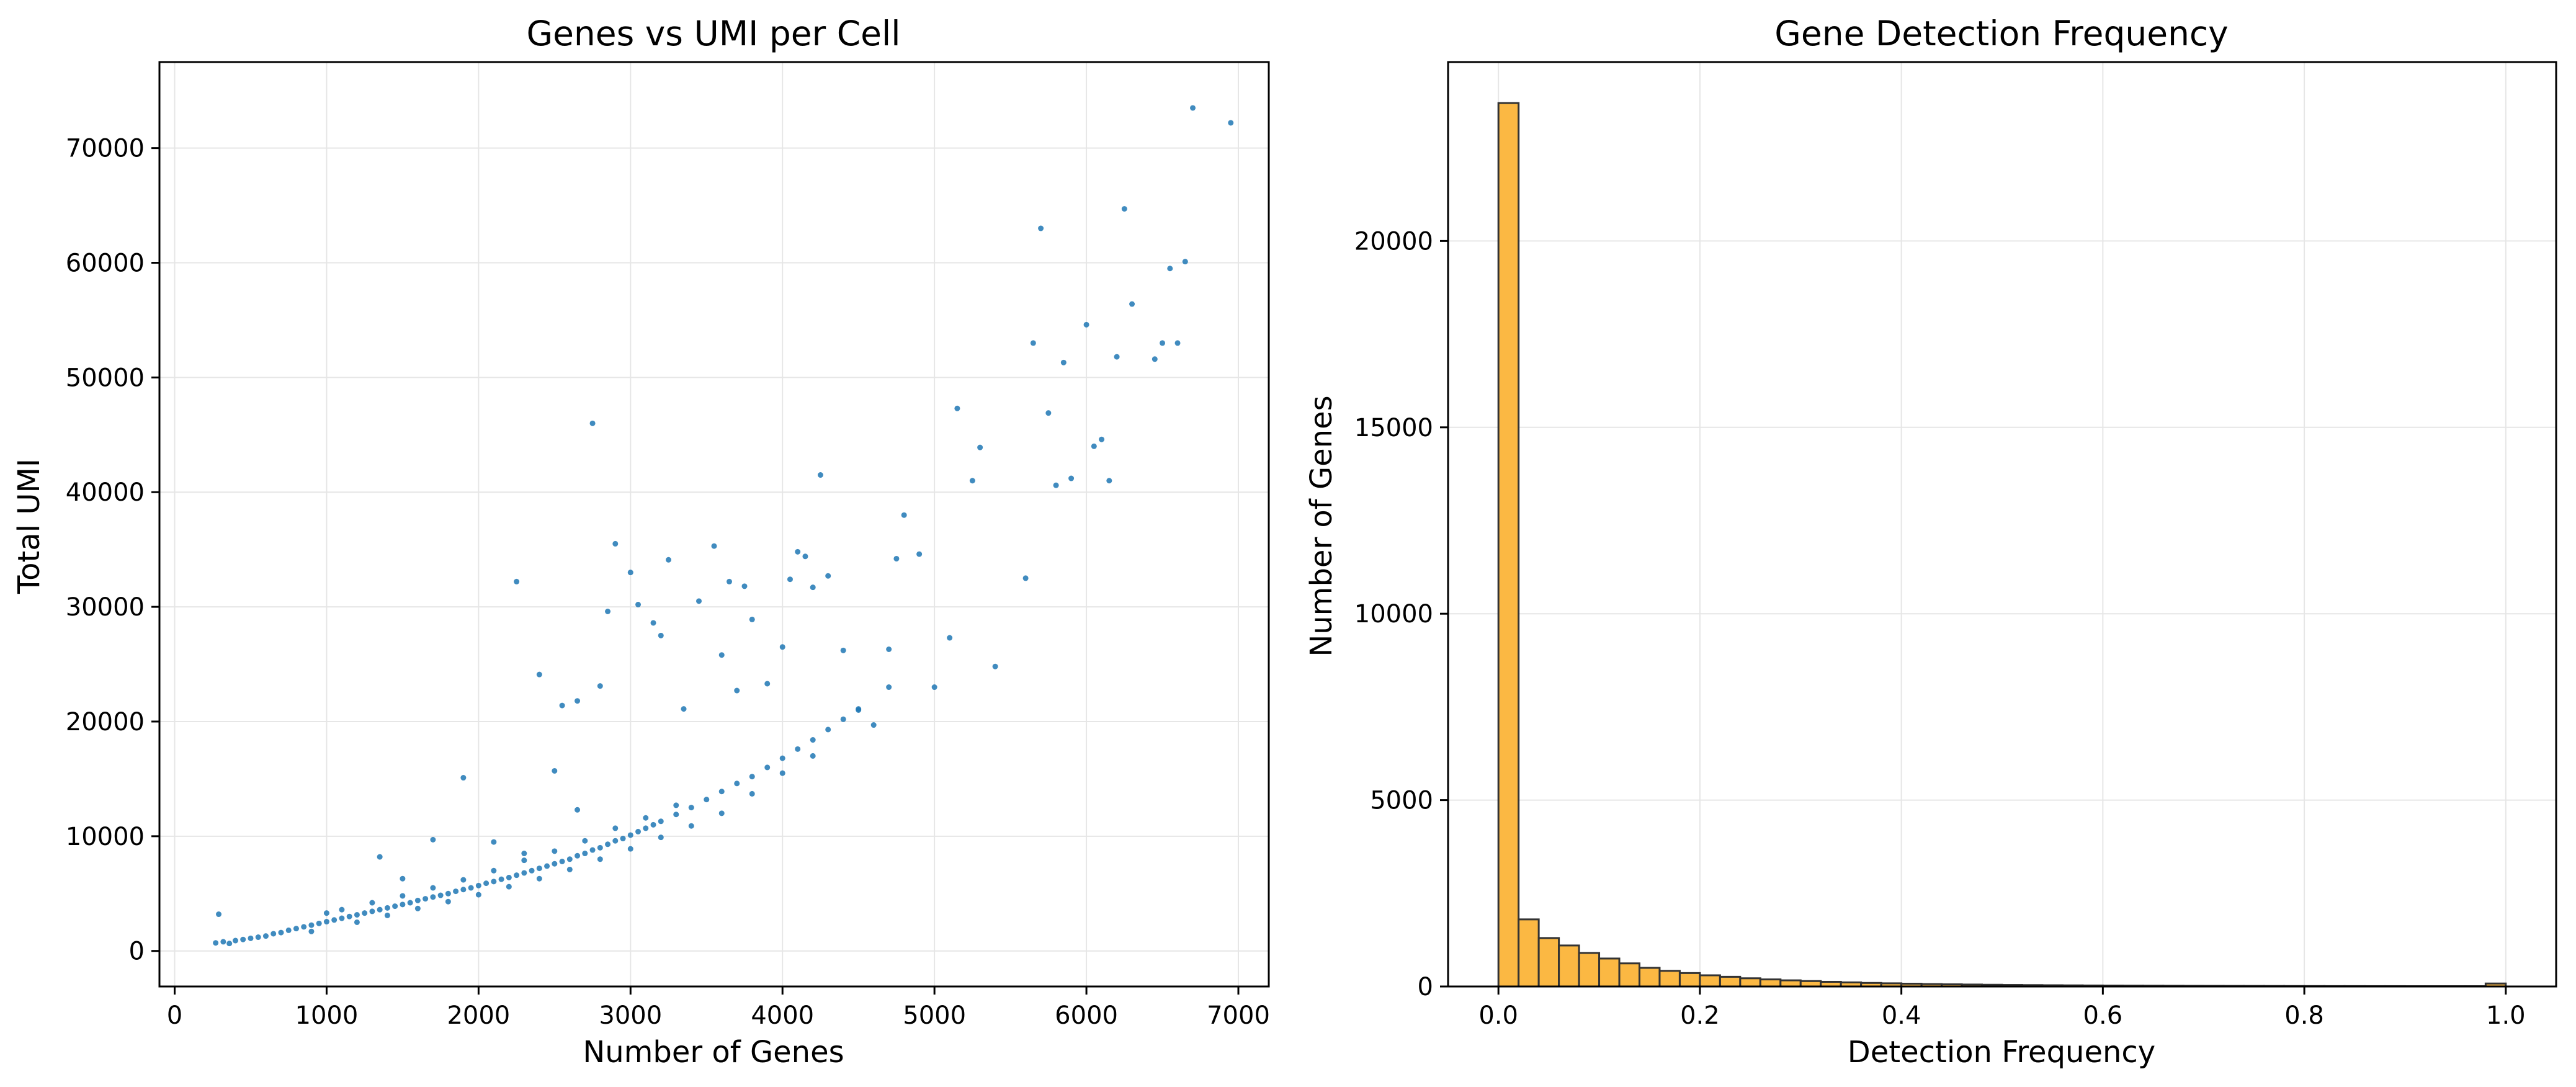  I want to click on y-tick-label: 60000, so click(105, 263).